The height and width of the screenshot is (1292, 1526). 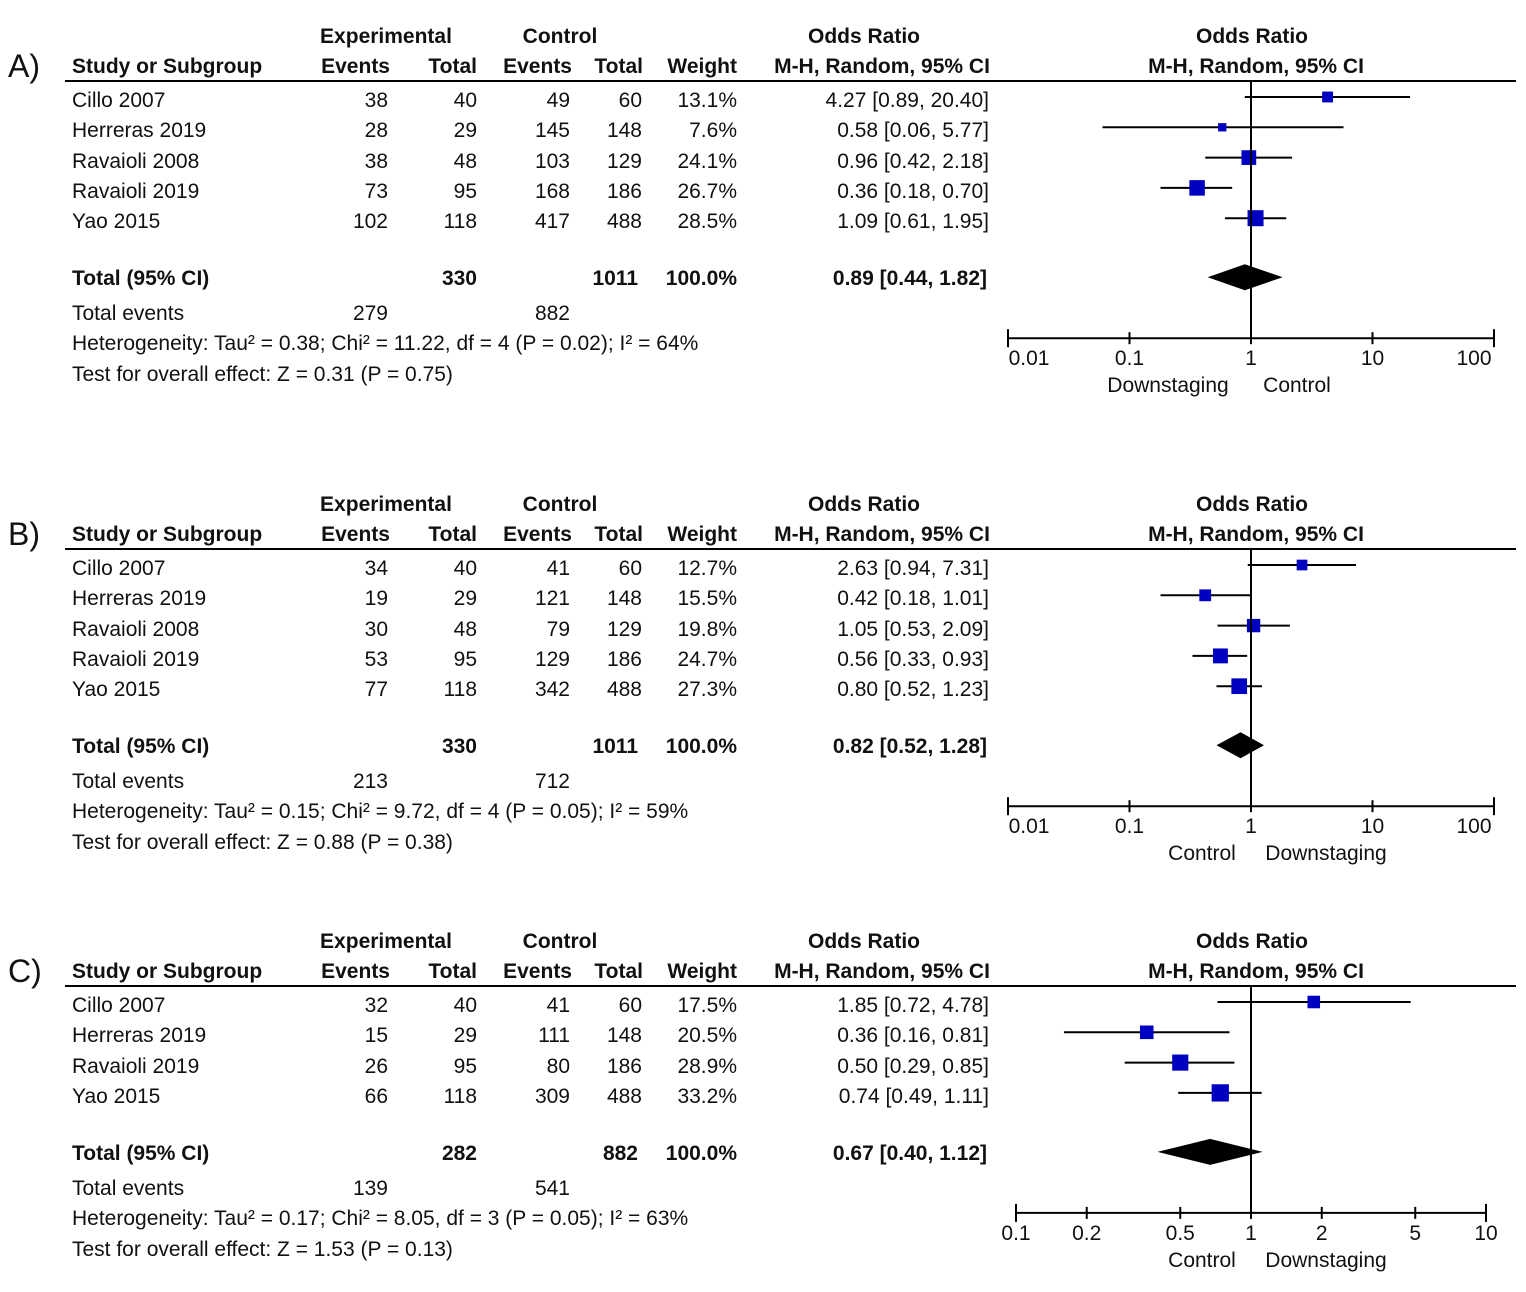 What do you see at coordinates (702, 66) in the screenshot?
I see `header-weight: Weight` at bounding box center [702, 66].